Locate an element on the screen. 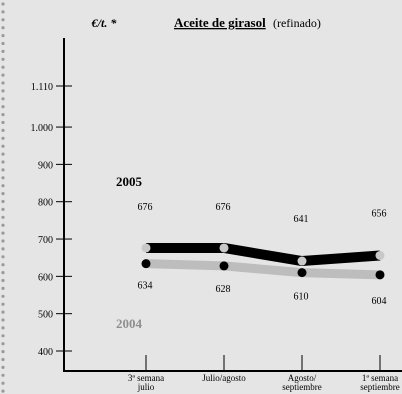 The height and width of the screenshot is (394, 402). data-label-2004: 610 is located at coordinates (301, 297).